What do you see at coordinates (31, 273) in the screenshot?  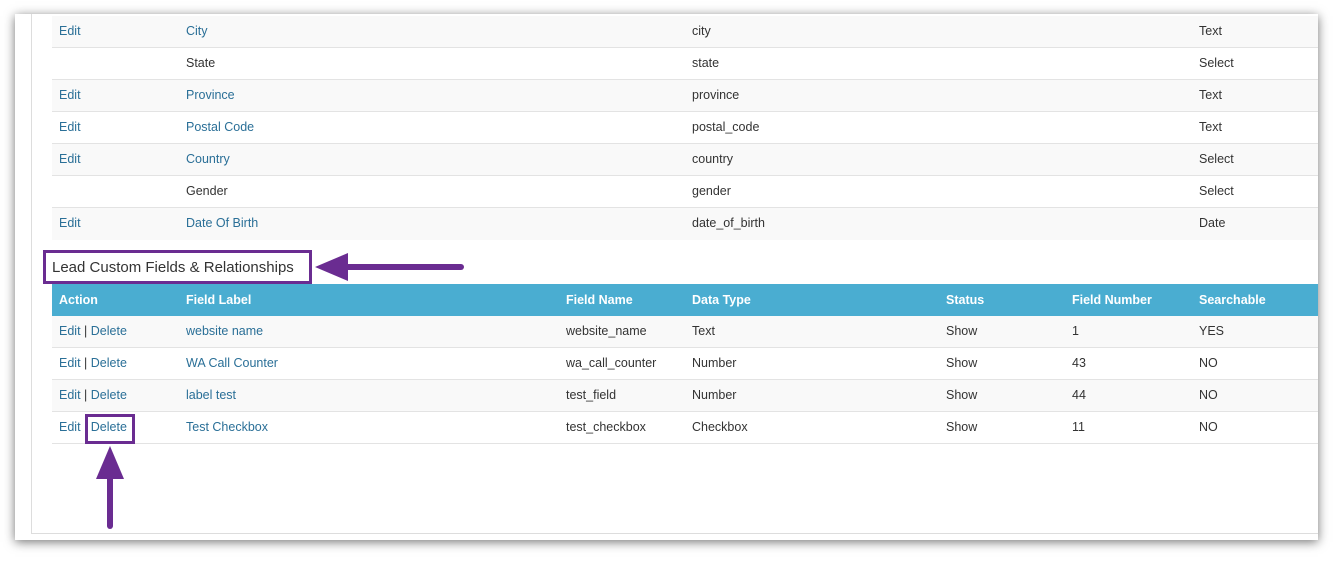 I see `content-left-border` at bounding box center [31, 273].